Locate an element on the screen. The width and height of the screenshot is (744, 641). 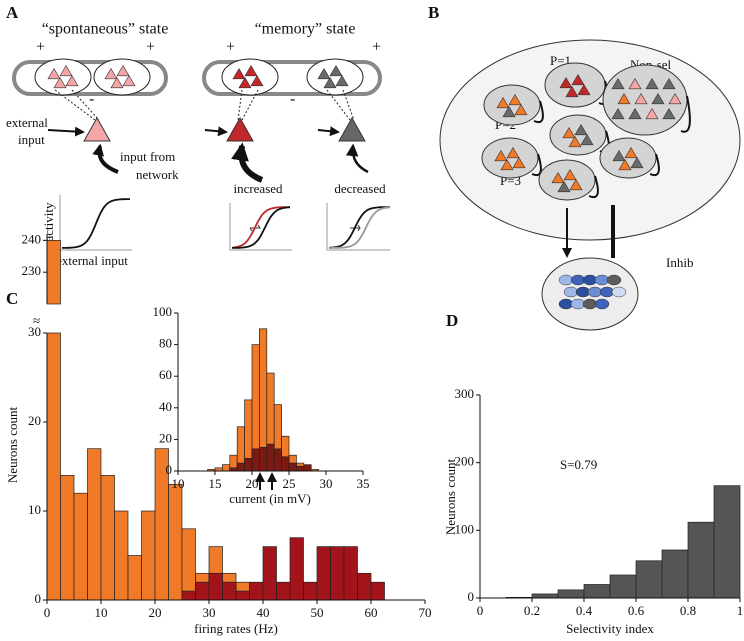
axis-label: external input is located at coordinates (92, 260).